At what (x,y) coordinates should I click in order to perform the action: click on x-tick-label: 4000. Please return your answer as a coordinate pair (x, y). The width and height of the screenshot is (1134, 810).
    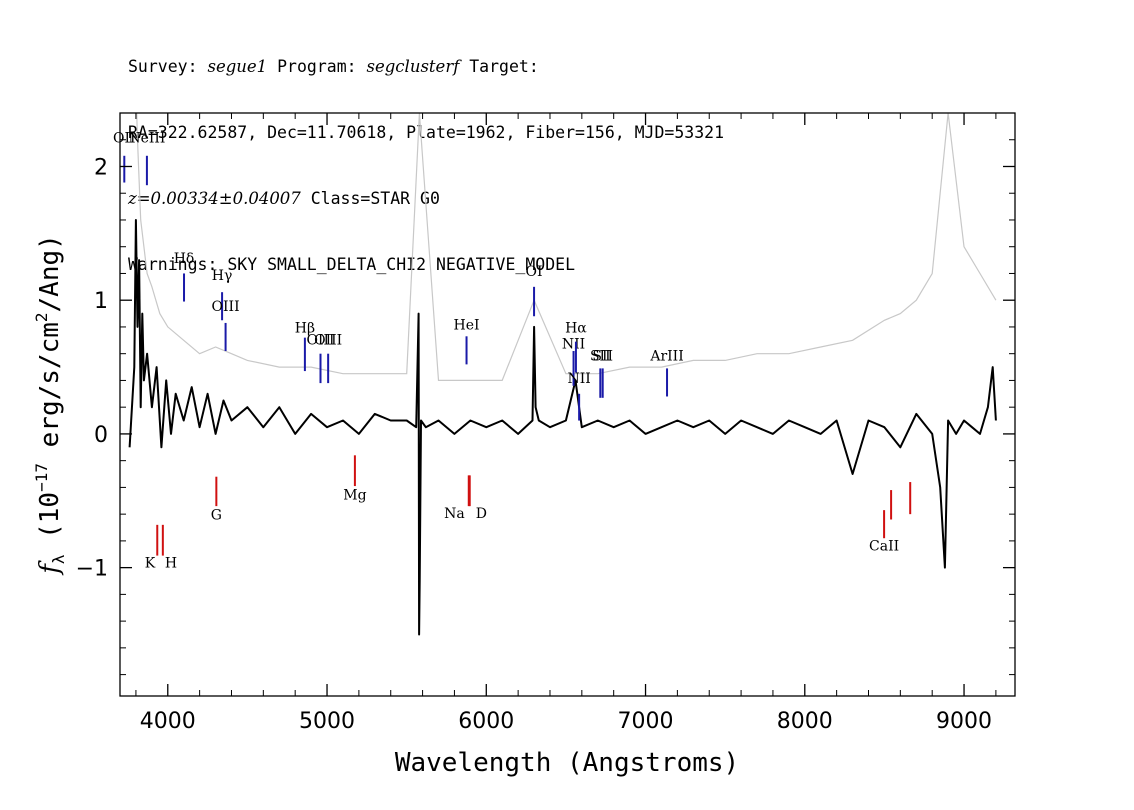
    Looking at the image, I should click on (168, 721).